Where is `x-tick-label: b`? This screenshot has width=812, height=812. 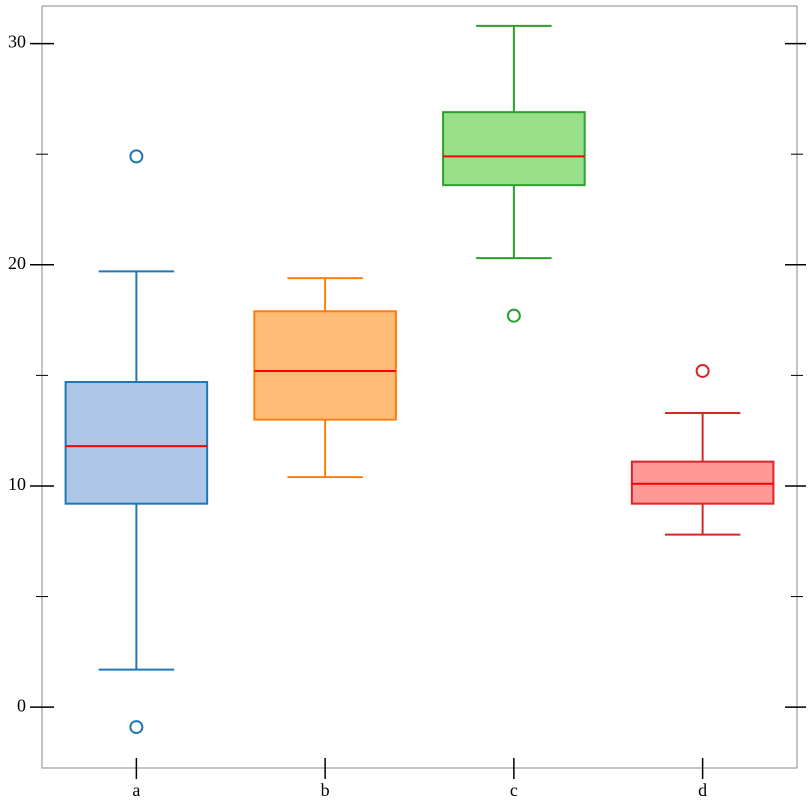
x-tick-label: b is located at coordinates (325, 790).